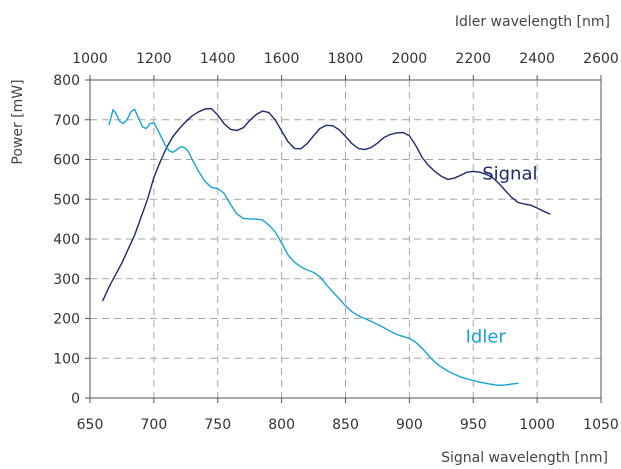  What do you see at coordinates (601, 59) in the screenshot?
I see `x2-tick-label: 2600` at bounding box center [601, 59].